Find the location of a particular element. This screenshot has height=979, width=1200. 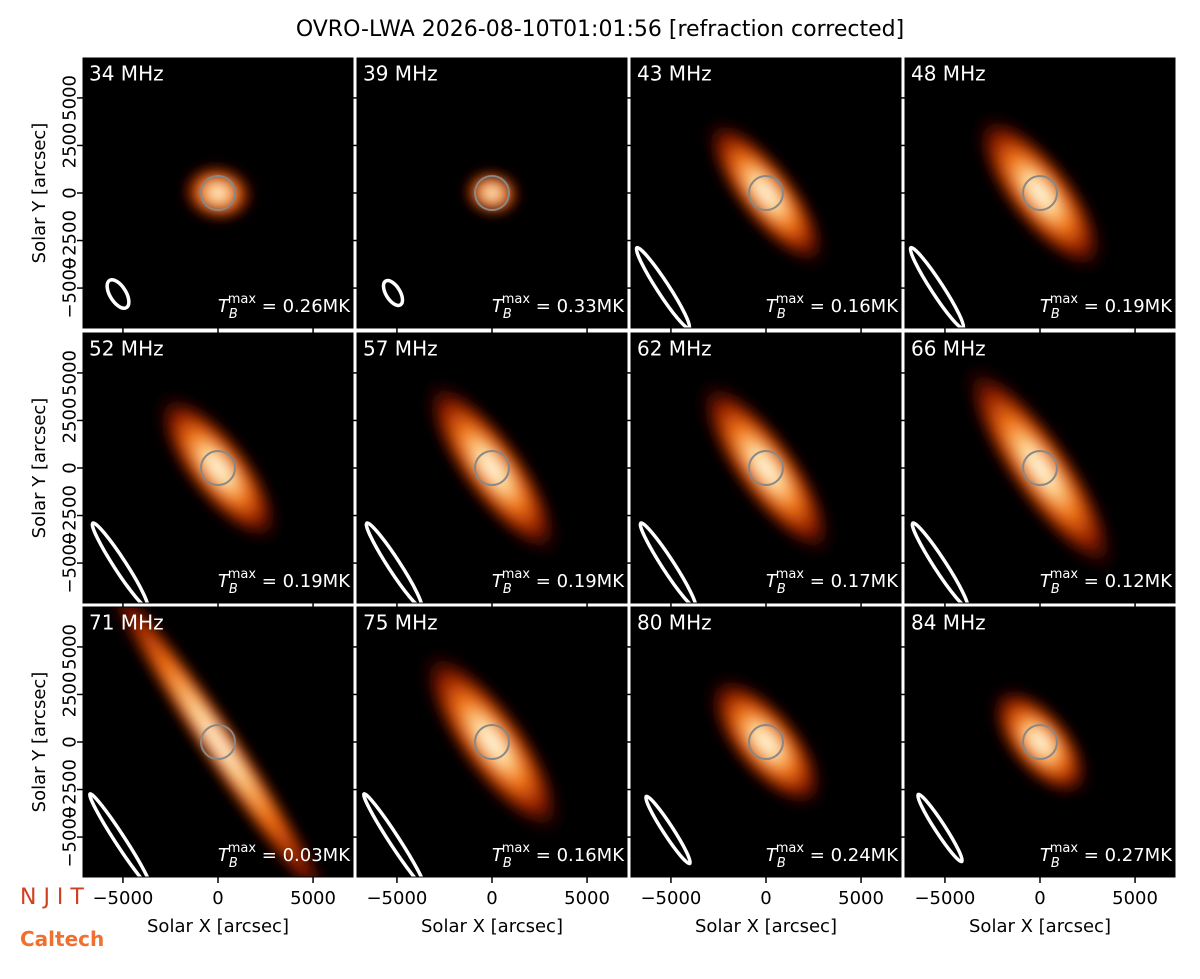

panel: 39 MHz TBmax = 0.33MK is located at coordinates (489, 195).